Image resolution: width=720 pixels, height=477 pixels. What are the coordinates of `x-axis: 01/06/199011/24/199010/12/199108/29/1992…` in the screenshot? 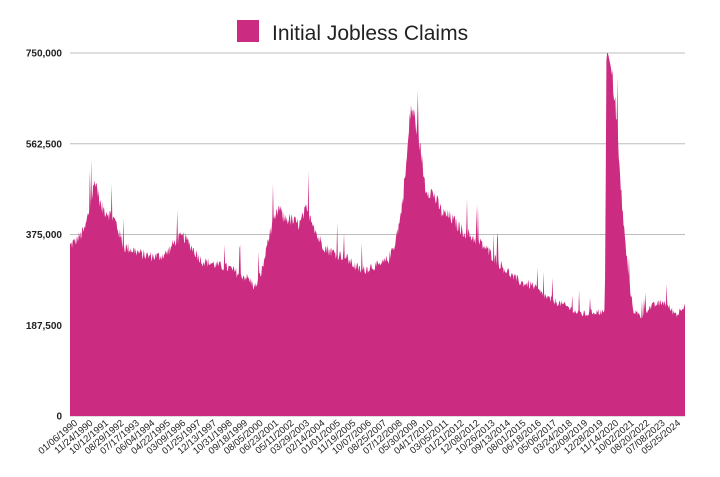 It's located at (359, 437).